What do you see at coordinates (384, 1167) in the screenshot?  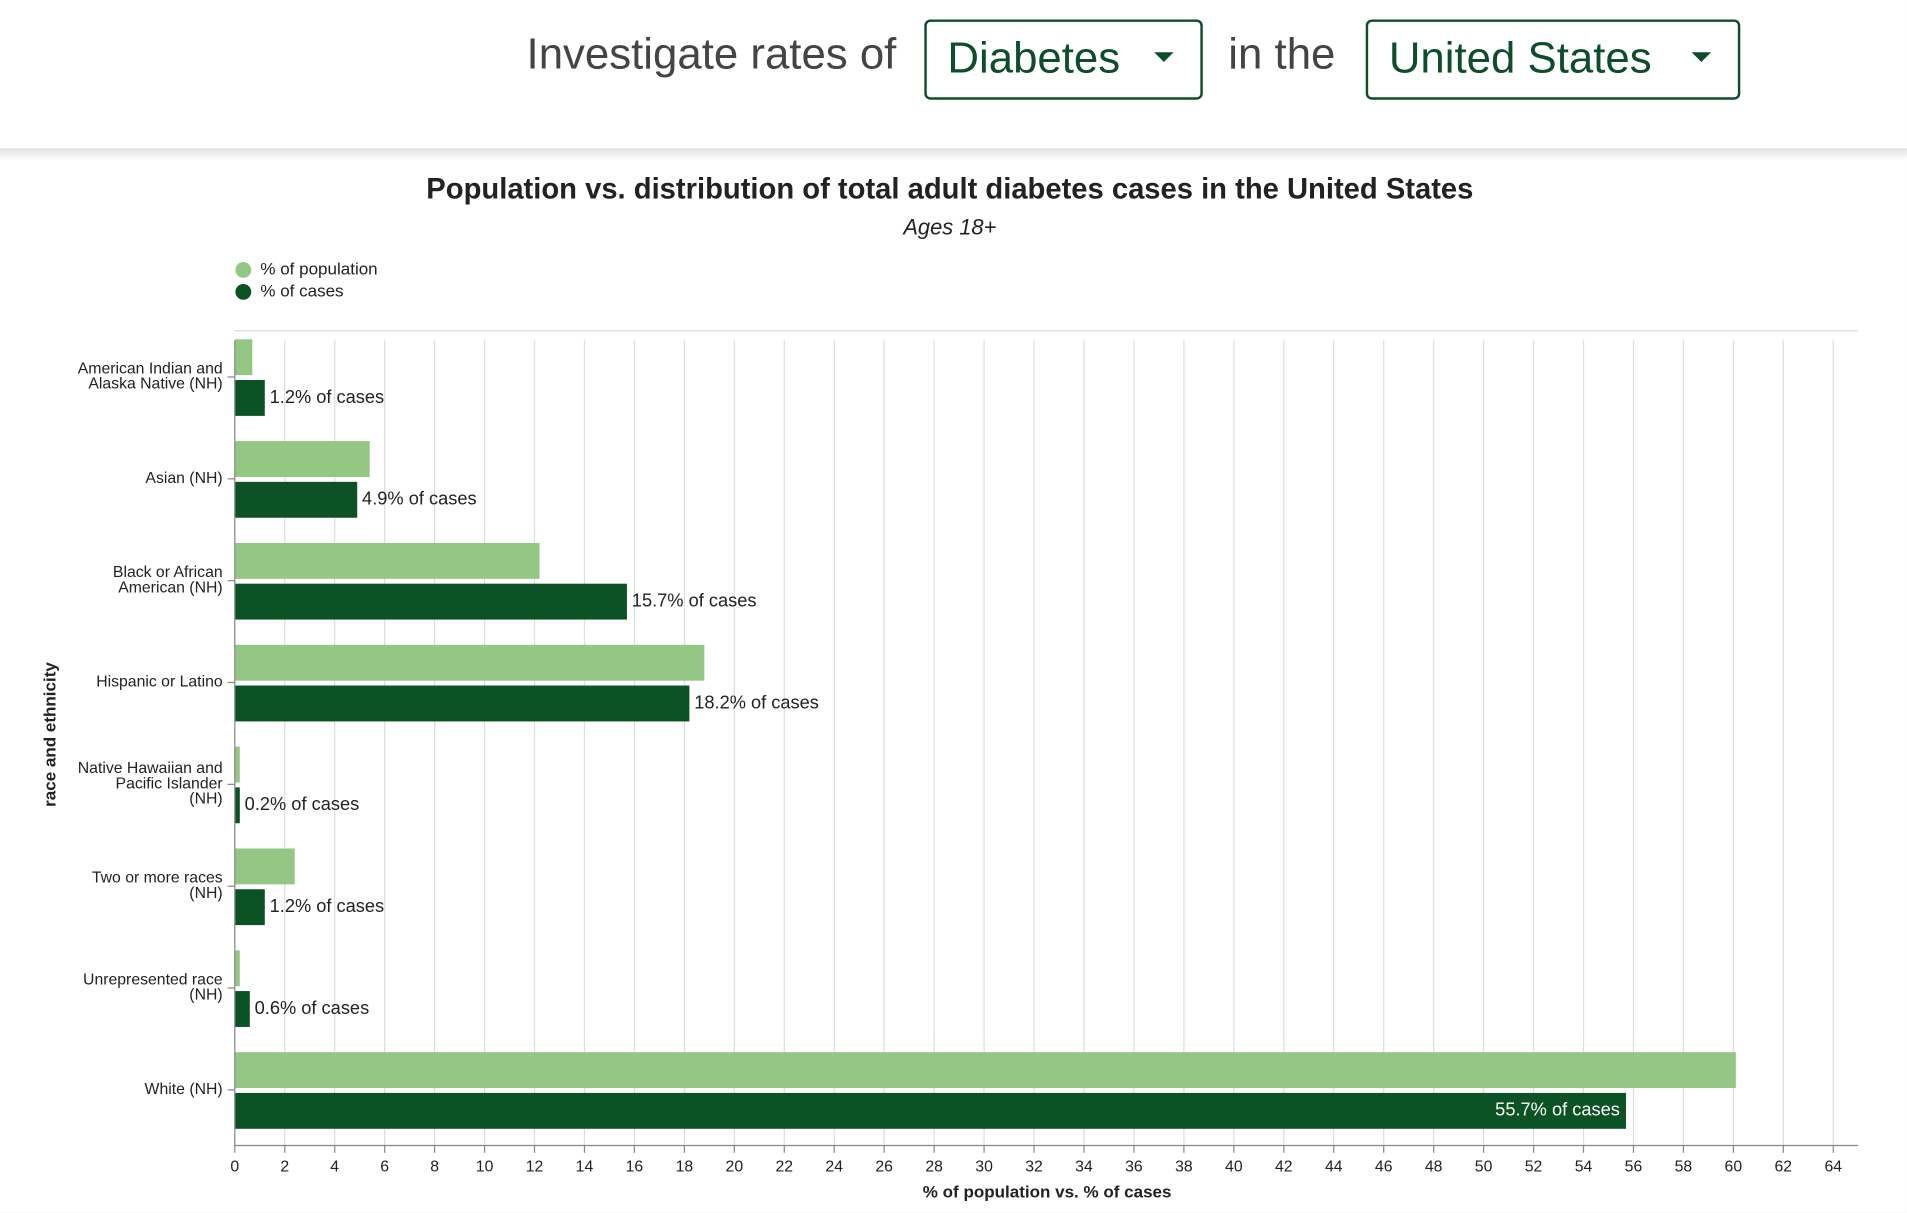 I see `x-tick-label: 6` at bounding box center [384, 1167].